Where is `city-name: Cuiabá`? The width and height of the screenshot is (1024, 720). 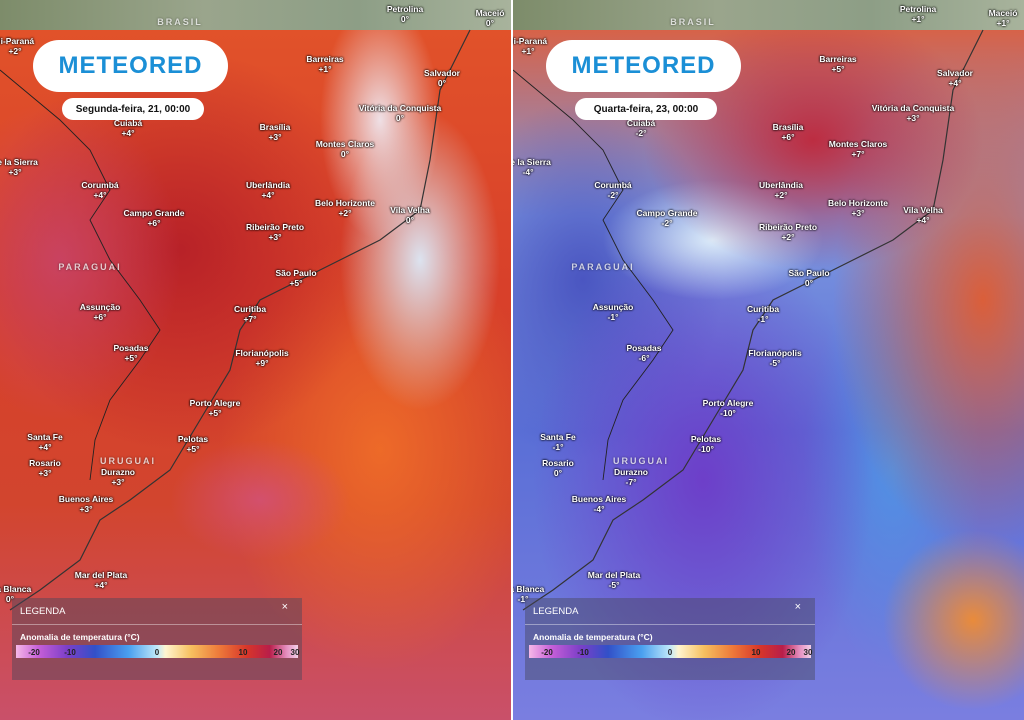
city-name: Cuiabá is located at coordinates (641, 123).